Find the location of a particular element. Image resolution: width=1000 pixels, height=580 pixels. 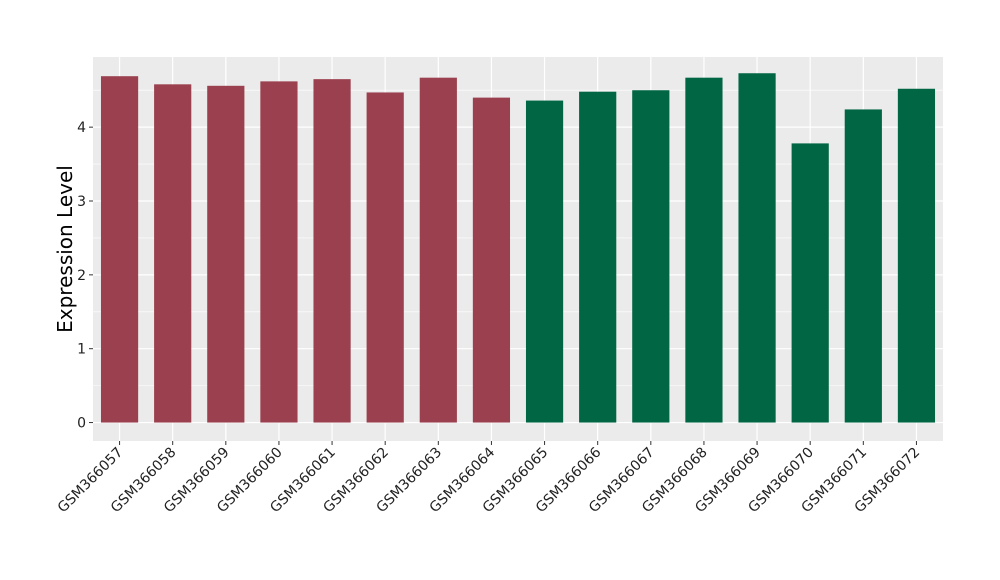

bar-GSM366066 is located at coordinates (598, 257).